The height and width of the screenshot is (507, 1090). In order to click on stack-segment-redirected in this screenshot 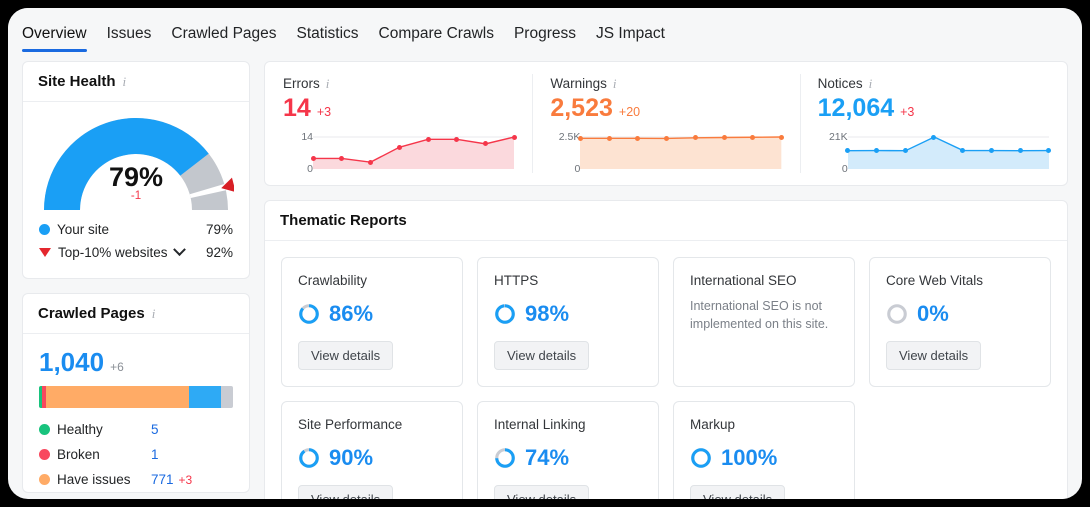, I will do `click(205, 397)`.